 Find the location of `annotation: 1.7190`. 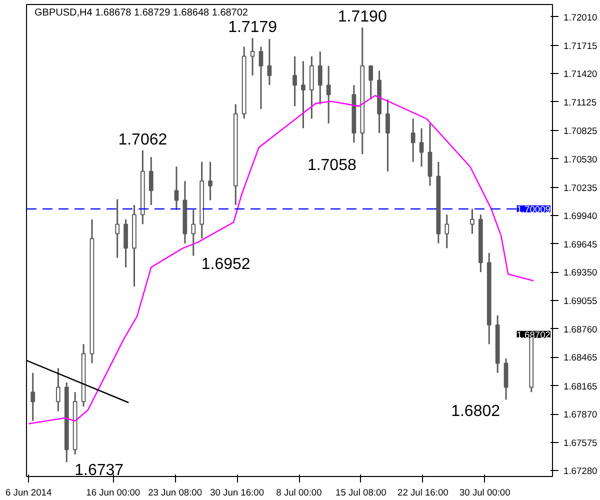

annotation: 1.7190 is located at coordinates (362, 17).